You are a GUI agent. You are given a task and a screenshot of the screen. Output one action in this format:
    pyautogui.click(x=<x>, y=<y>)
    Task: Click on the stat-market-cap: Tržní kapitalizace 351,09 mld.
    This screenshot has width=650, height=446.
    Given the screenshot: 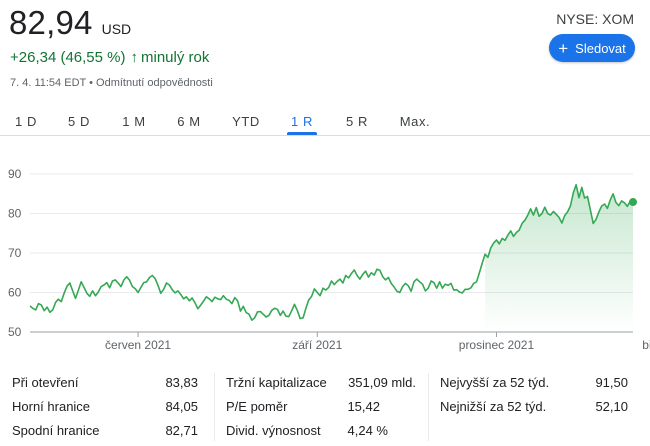 What is the action you would take?
    pyautogui.click(x=321, y=383)
    